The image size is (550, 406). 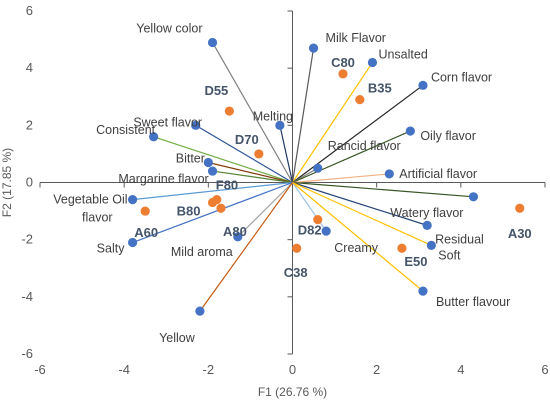 What do you see at coordinates (209, 369) in the screenshot?
I see `x-tick-label: -2` at bounding box center [209, 369].